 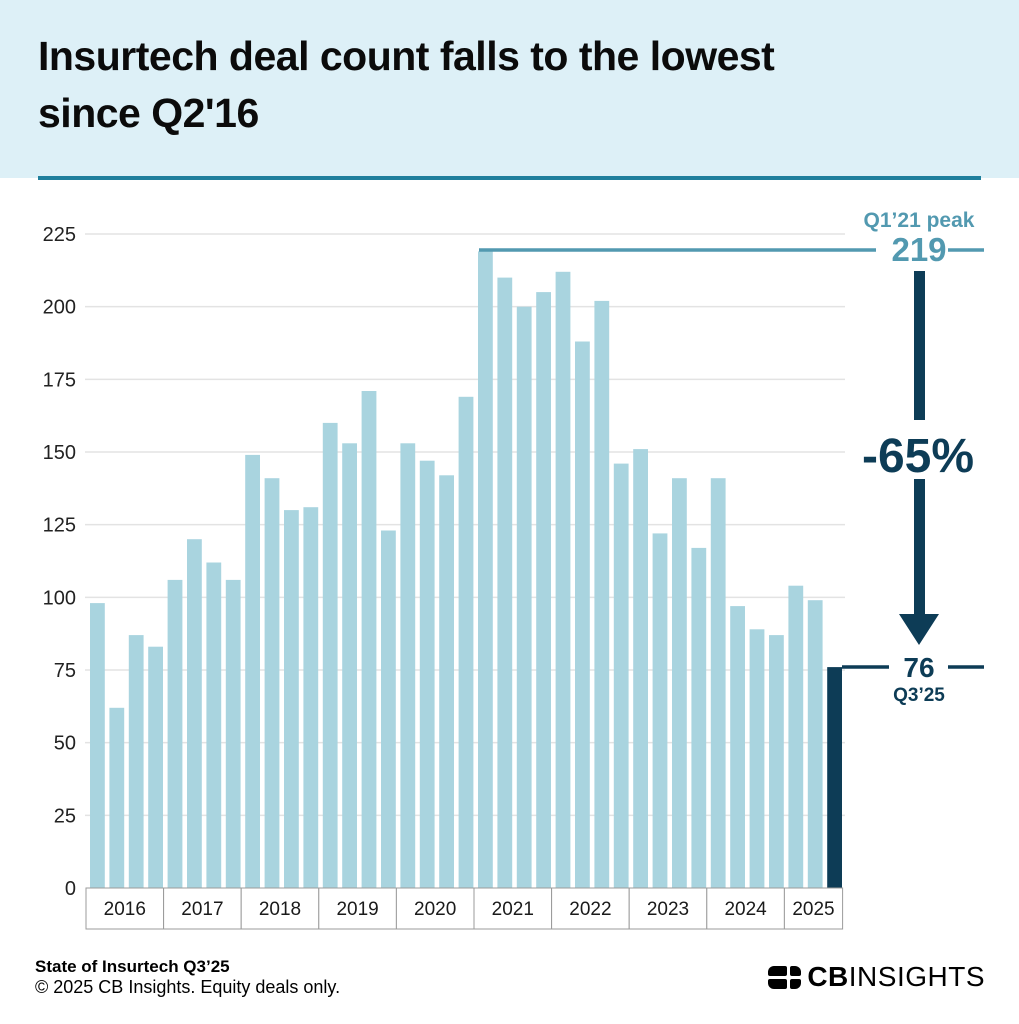 I want to click on arrow-shaft-top, so click(x=919, y=345).